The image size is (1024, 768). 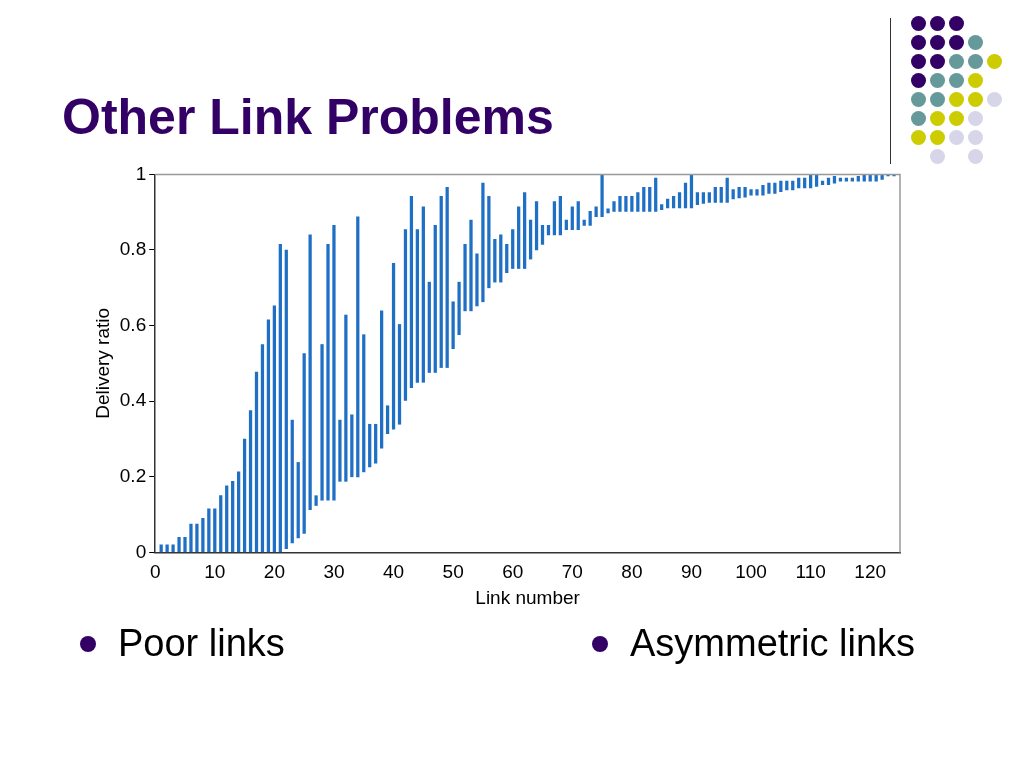 I want to click on y-tick-label: 0.6, so click(x=133, y=324).